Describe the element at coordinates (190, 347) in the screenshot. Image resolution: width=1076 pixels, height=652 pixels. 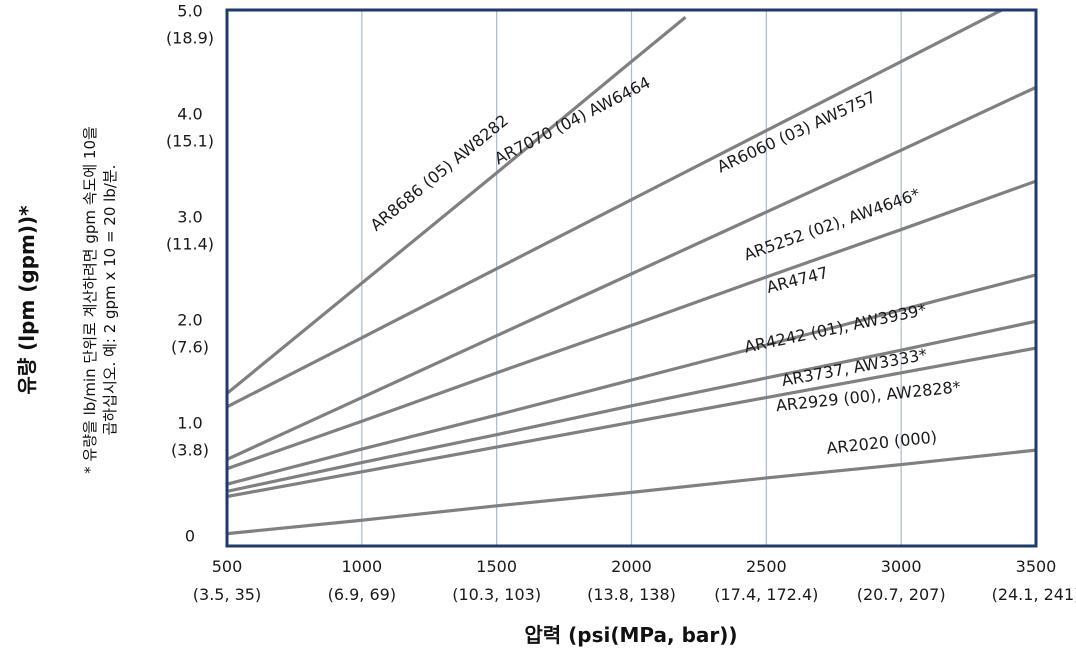
I see `y-tick-sublabel: (7.6)` at that location.